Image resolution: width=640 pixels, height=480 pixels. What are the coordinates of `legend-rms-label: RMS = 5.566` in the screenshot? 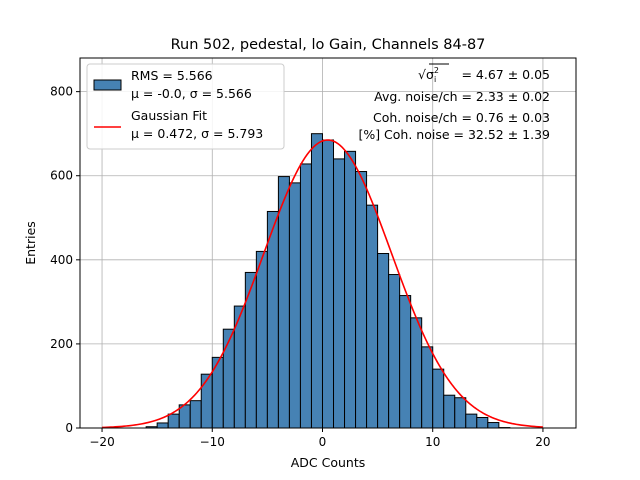 It's located at (172, 75).